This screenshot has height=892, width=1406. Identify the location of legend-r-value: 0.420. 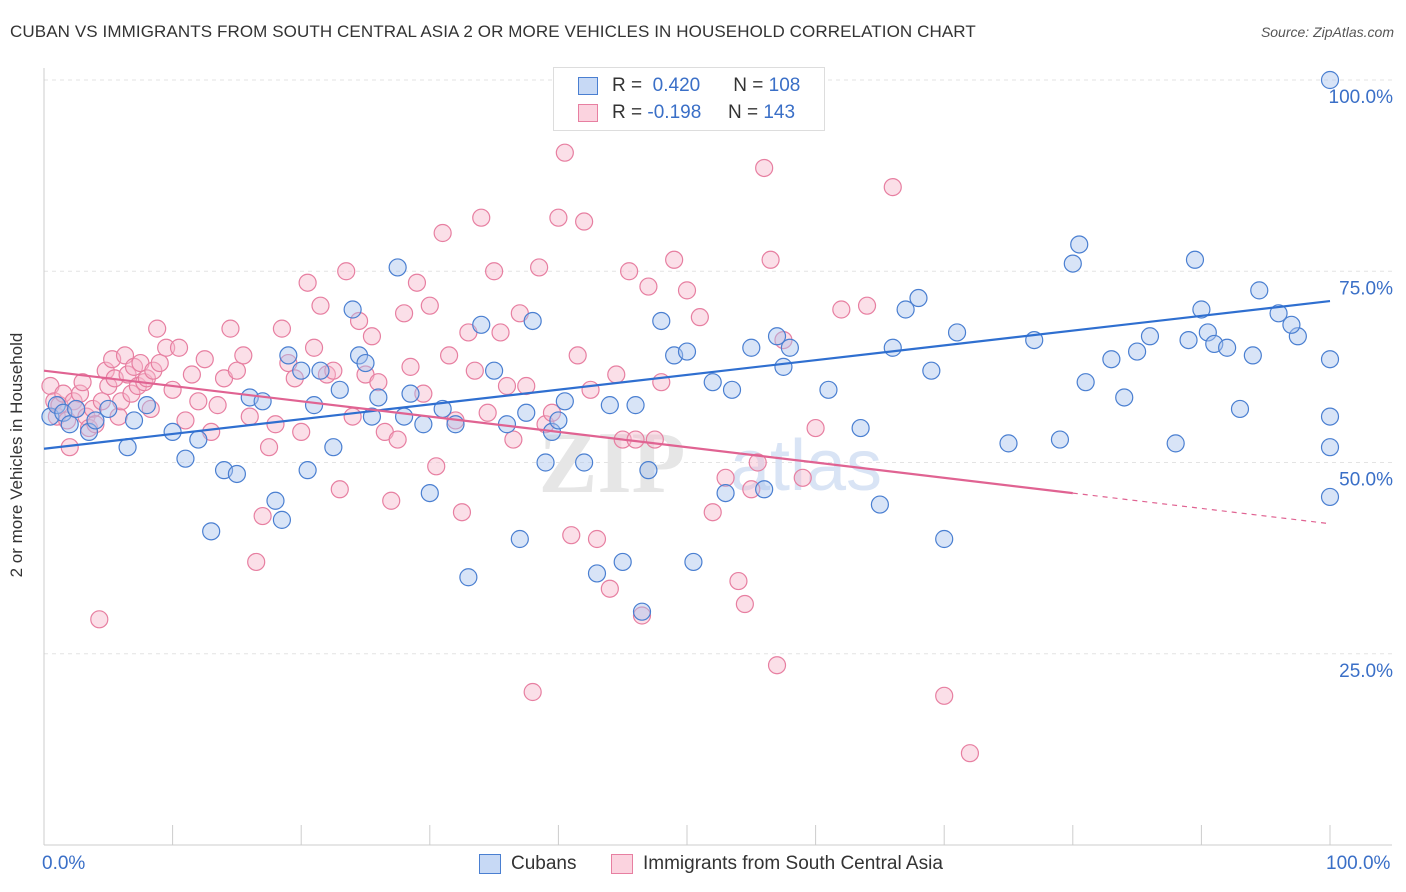
(676, 85).